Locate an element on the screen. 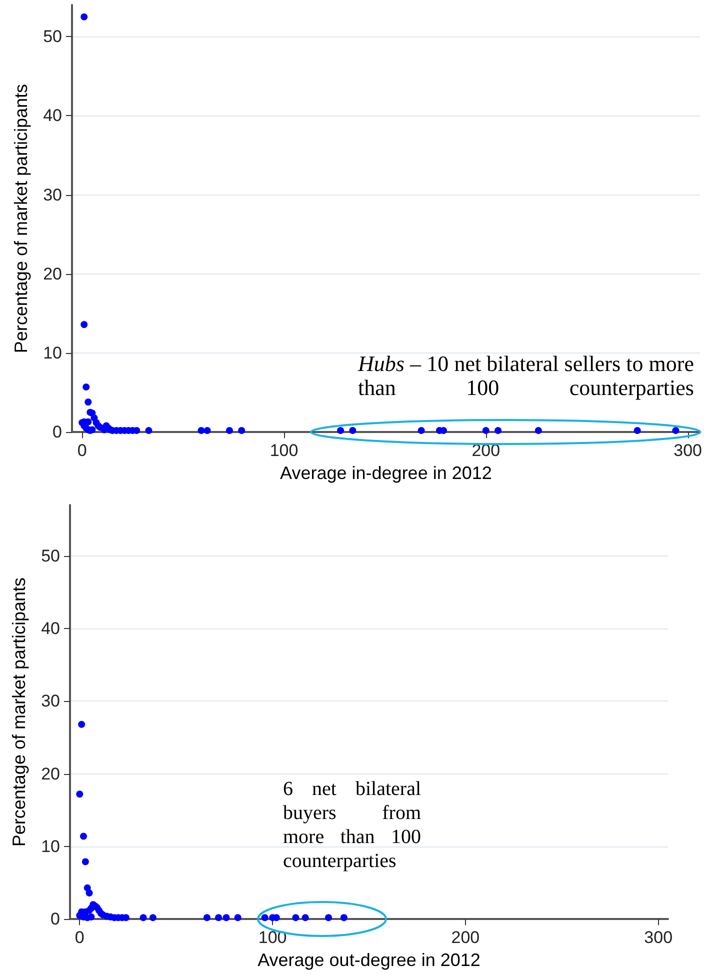 Image resolution: width=705 pixels, height=974 pixels. x-axis-title: Average out-degree in 2012 is located at coordinates (369, 960).